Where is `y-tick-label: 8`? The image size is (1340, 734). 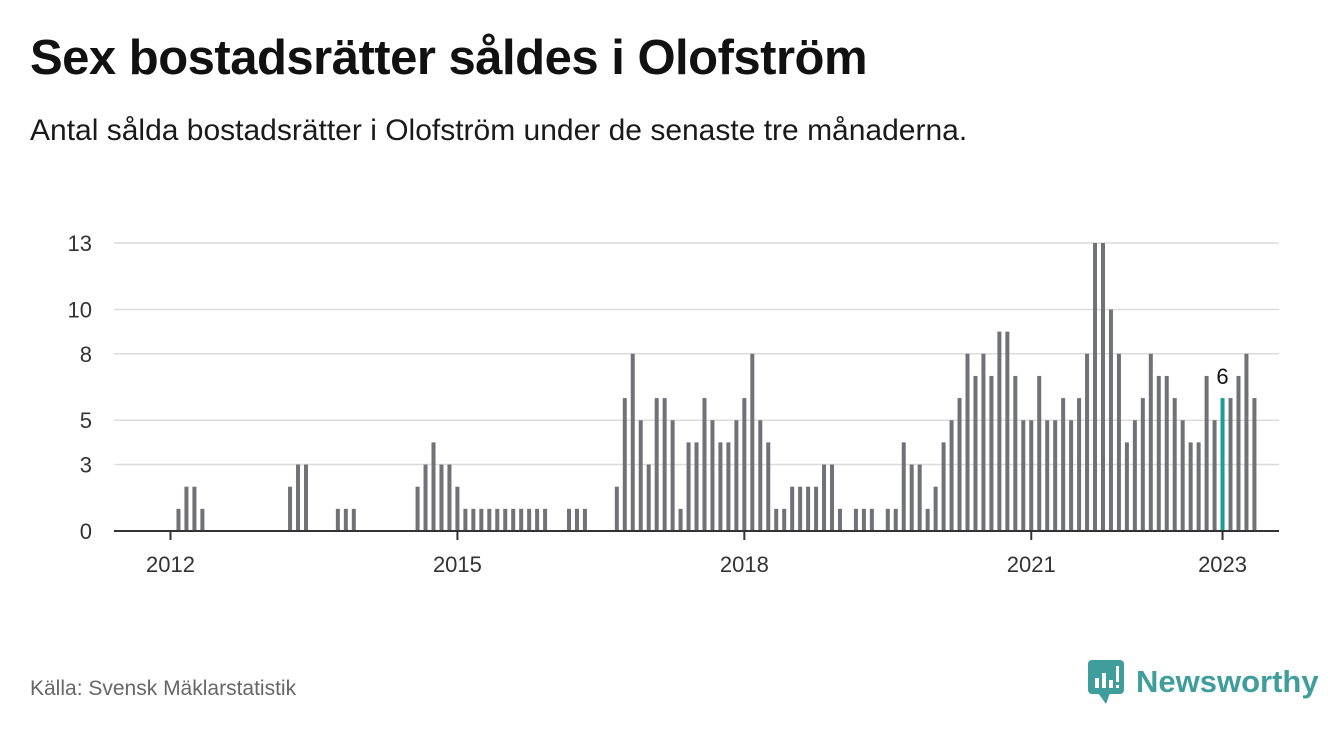 y-tick-label: 8 is located at coordinates (86, 354).